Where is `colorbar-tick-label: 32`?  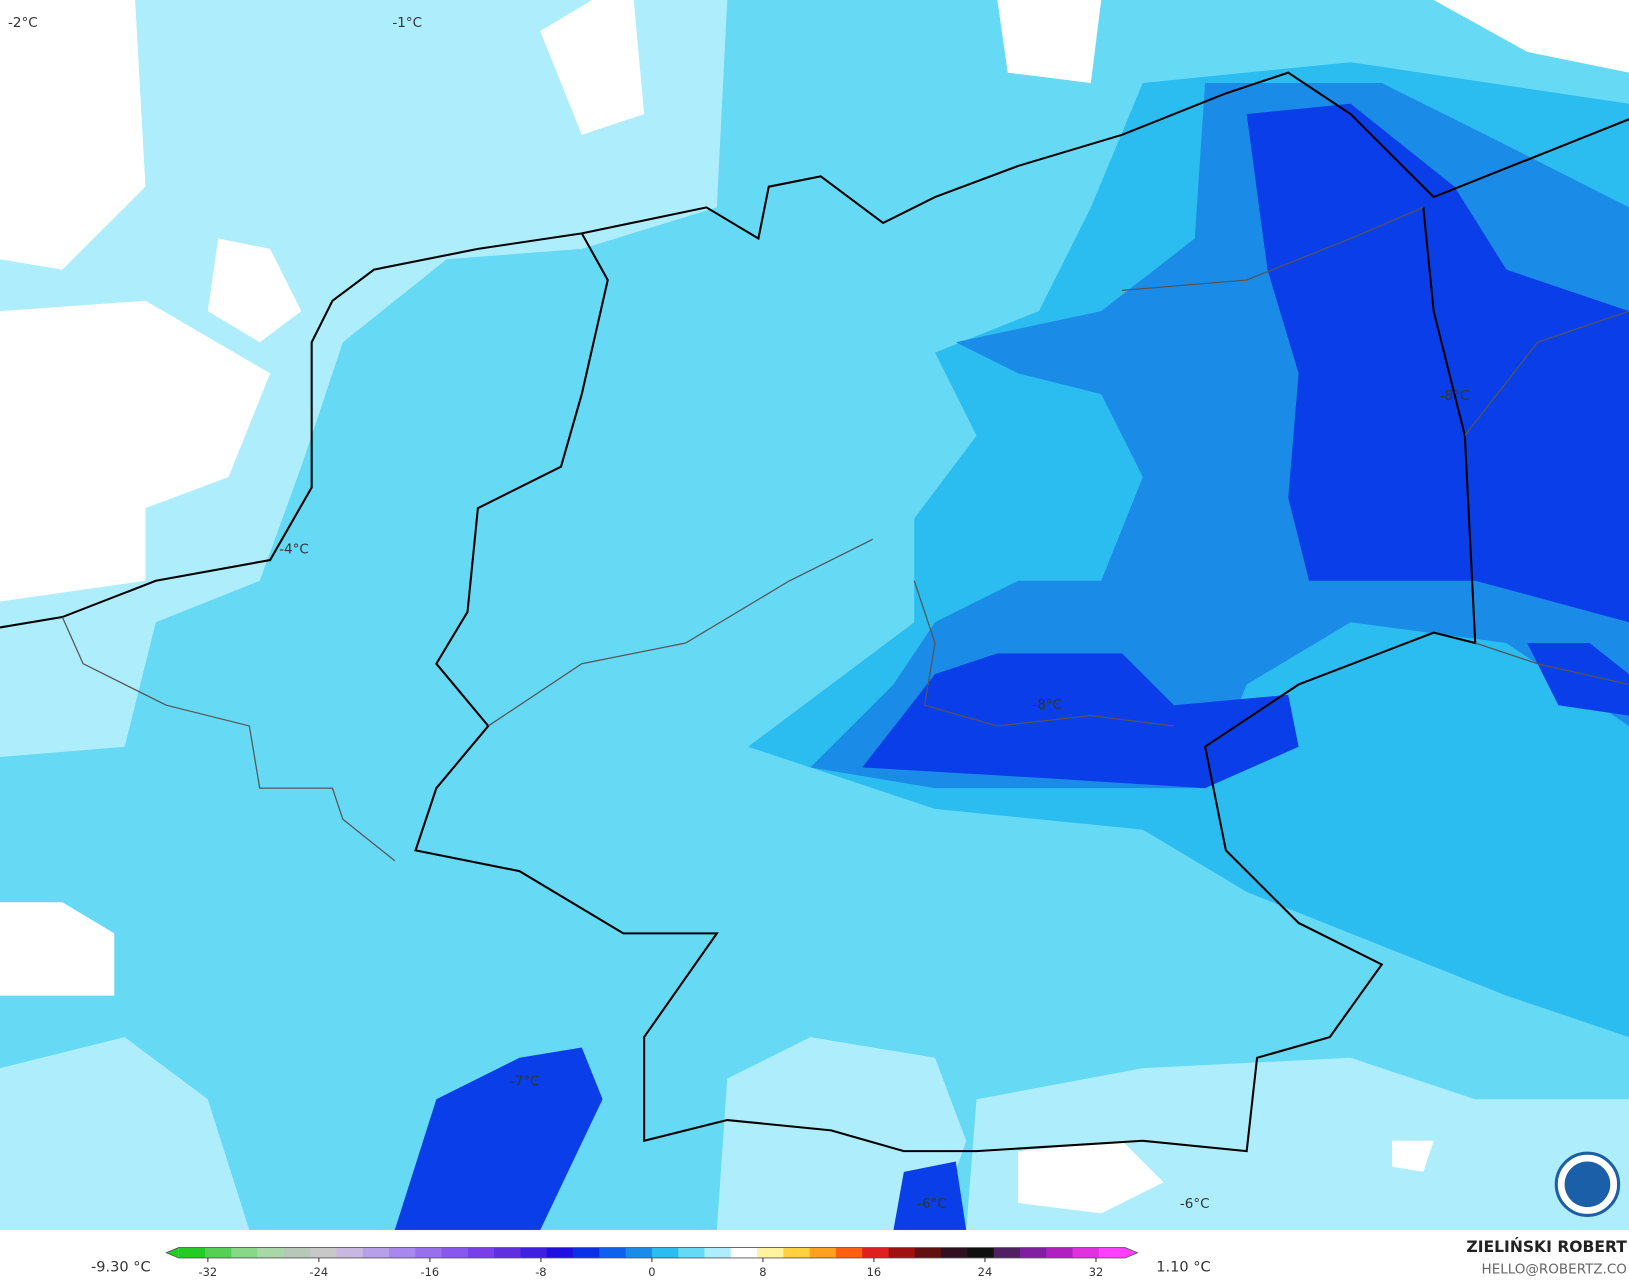 colorbar-tick-label: 32 is located at coordinates (1096, 1272).